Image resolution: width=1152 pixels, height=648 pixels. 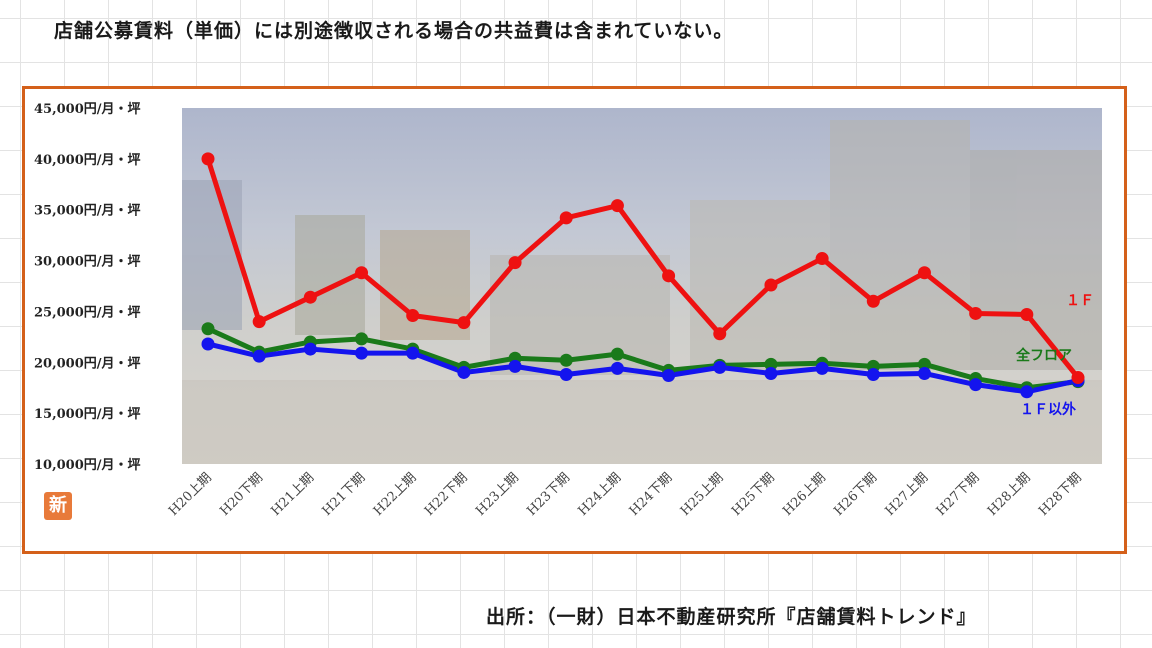 What do you see at coordinates (958, 494) in the screenshot?
I see `x-tick-label: H27下期` at bounding box center [958, 494].